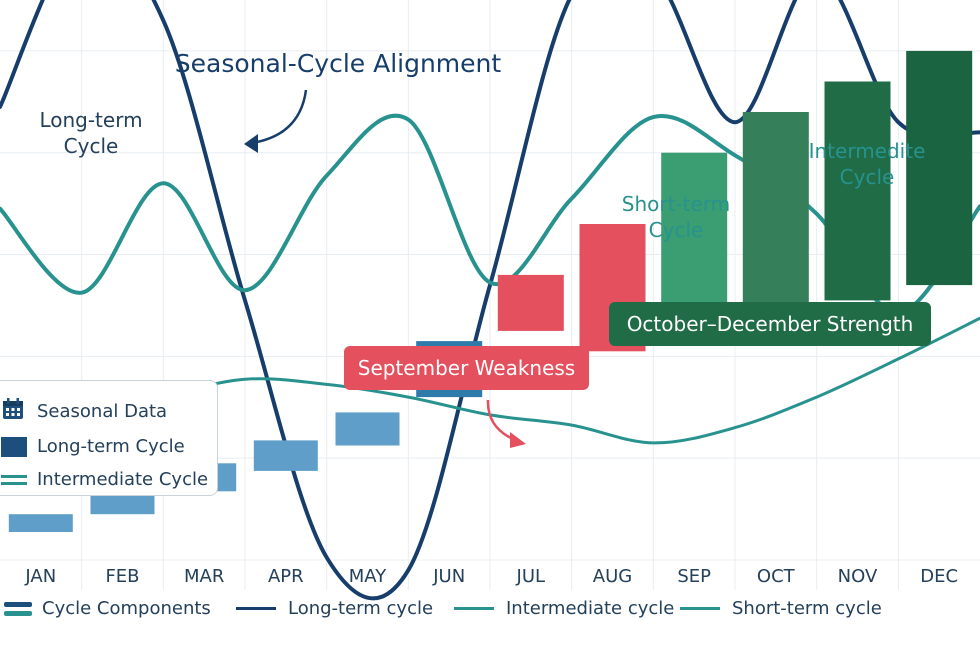  Describe the element at coordinates (126, 608) in the screenshot. I see `bottom-legend-components-label: Cycle Components` at that location.